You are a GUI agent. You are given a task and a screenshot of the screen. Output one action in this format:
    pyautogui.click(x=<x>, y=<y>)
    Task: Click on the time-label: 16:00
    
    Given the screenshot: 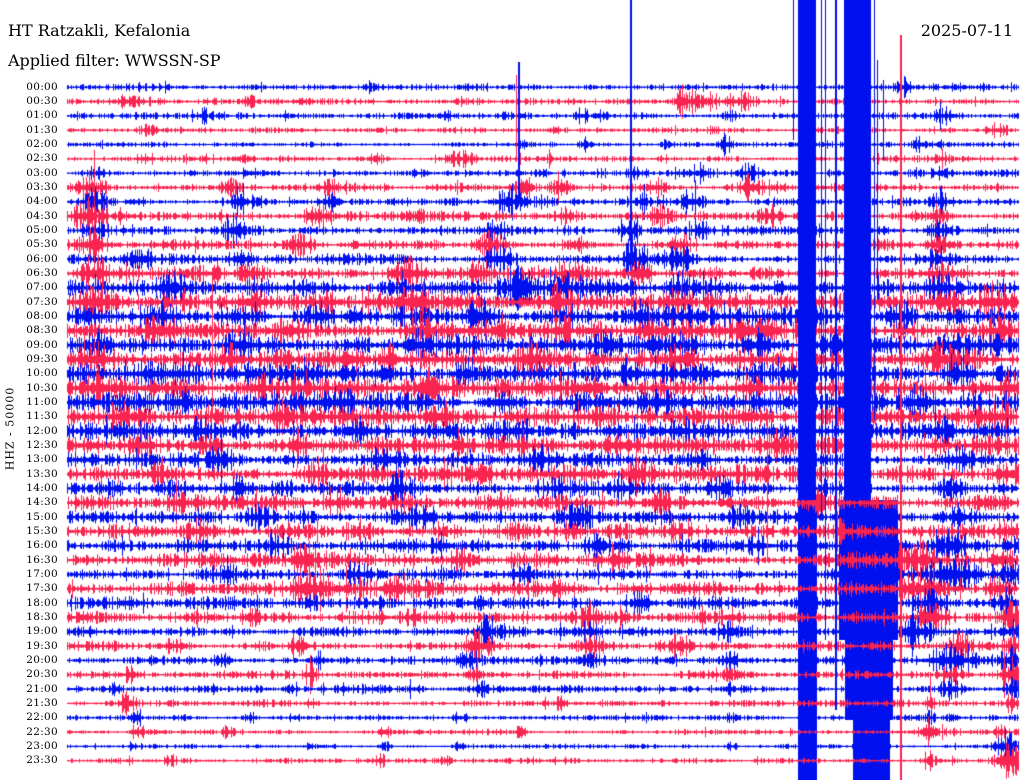 What is the action you would take?
    pyautogui.click(x=42, y=545)
    